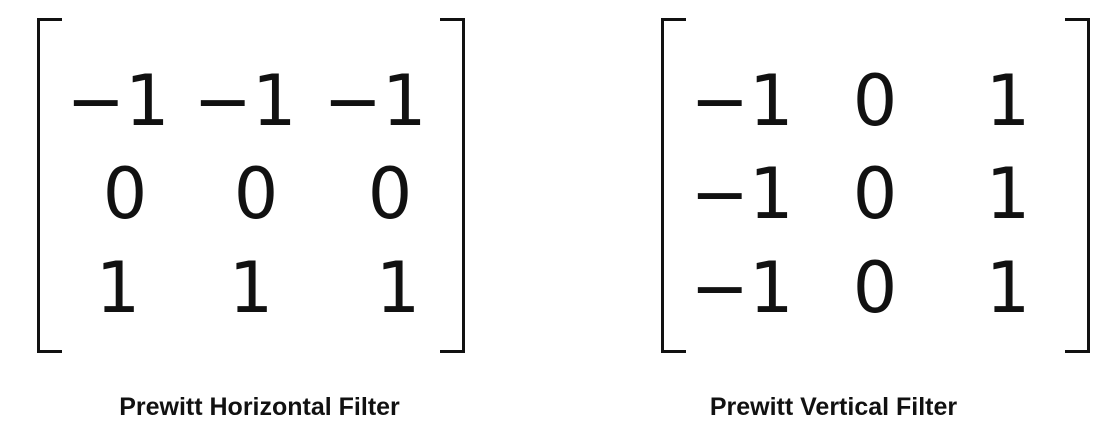 This screenshot has height=438, width=1114. I want to click on filter-caption: Prewitt Horizontal Filter, so click(259, 407).